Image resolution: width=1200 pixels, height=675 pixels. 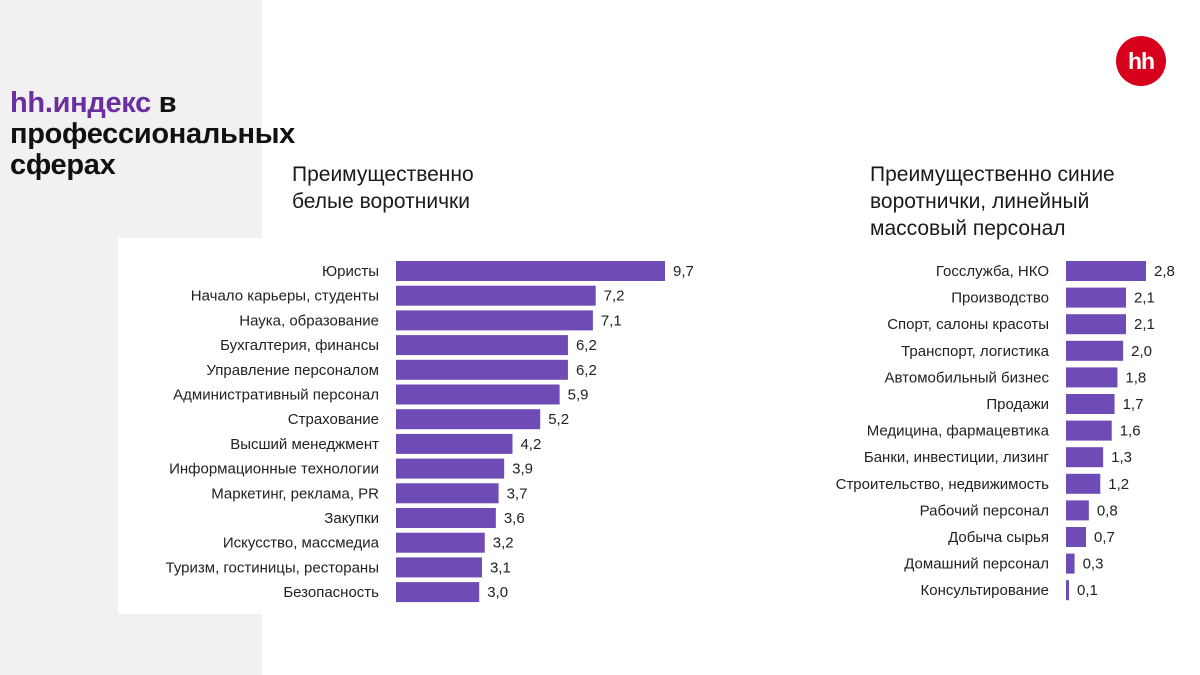 I want to click on chart-title-blue-line-1: Преимущественно синие, so click(x=992, y=174).